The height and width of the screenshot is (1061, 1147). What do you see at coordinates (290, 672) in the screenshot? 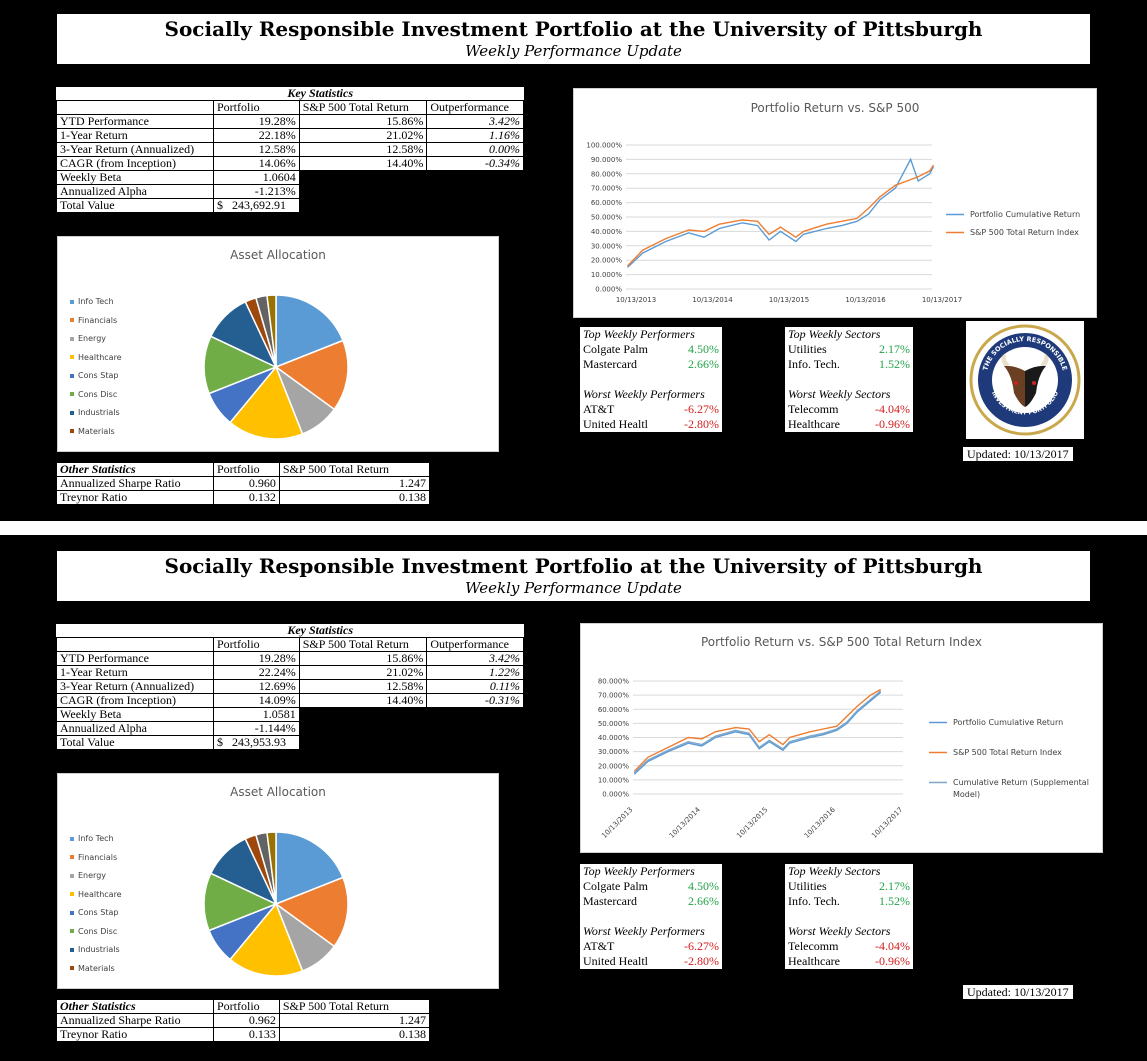
I see `table-row: 1-Year Return 22.24% 21.02% 1.22%` at bounding box center [290, 672].